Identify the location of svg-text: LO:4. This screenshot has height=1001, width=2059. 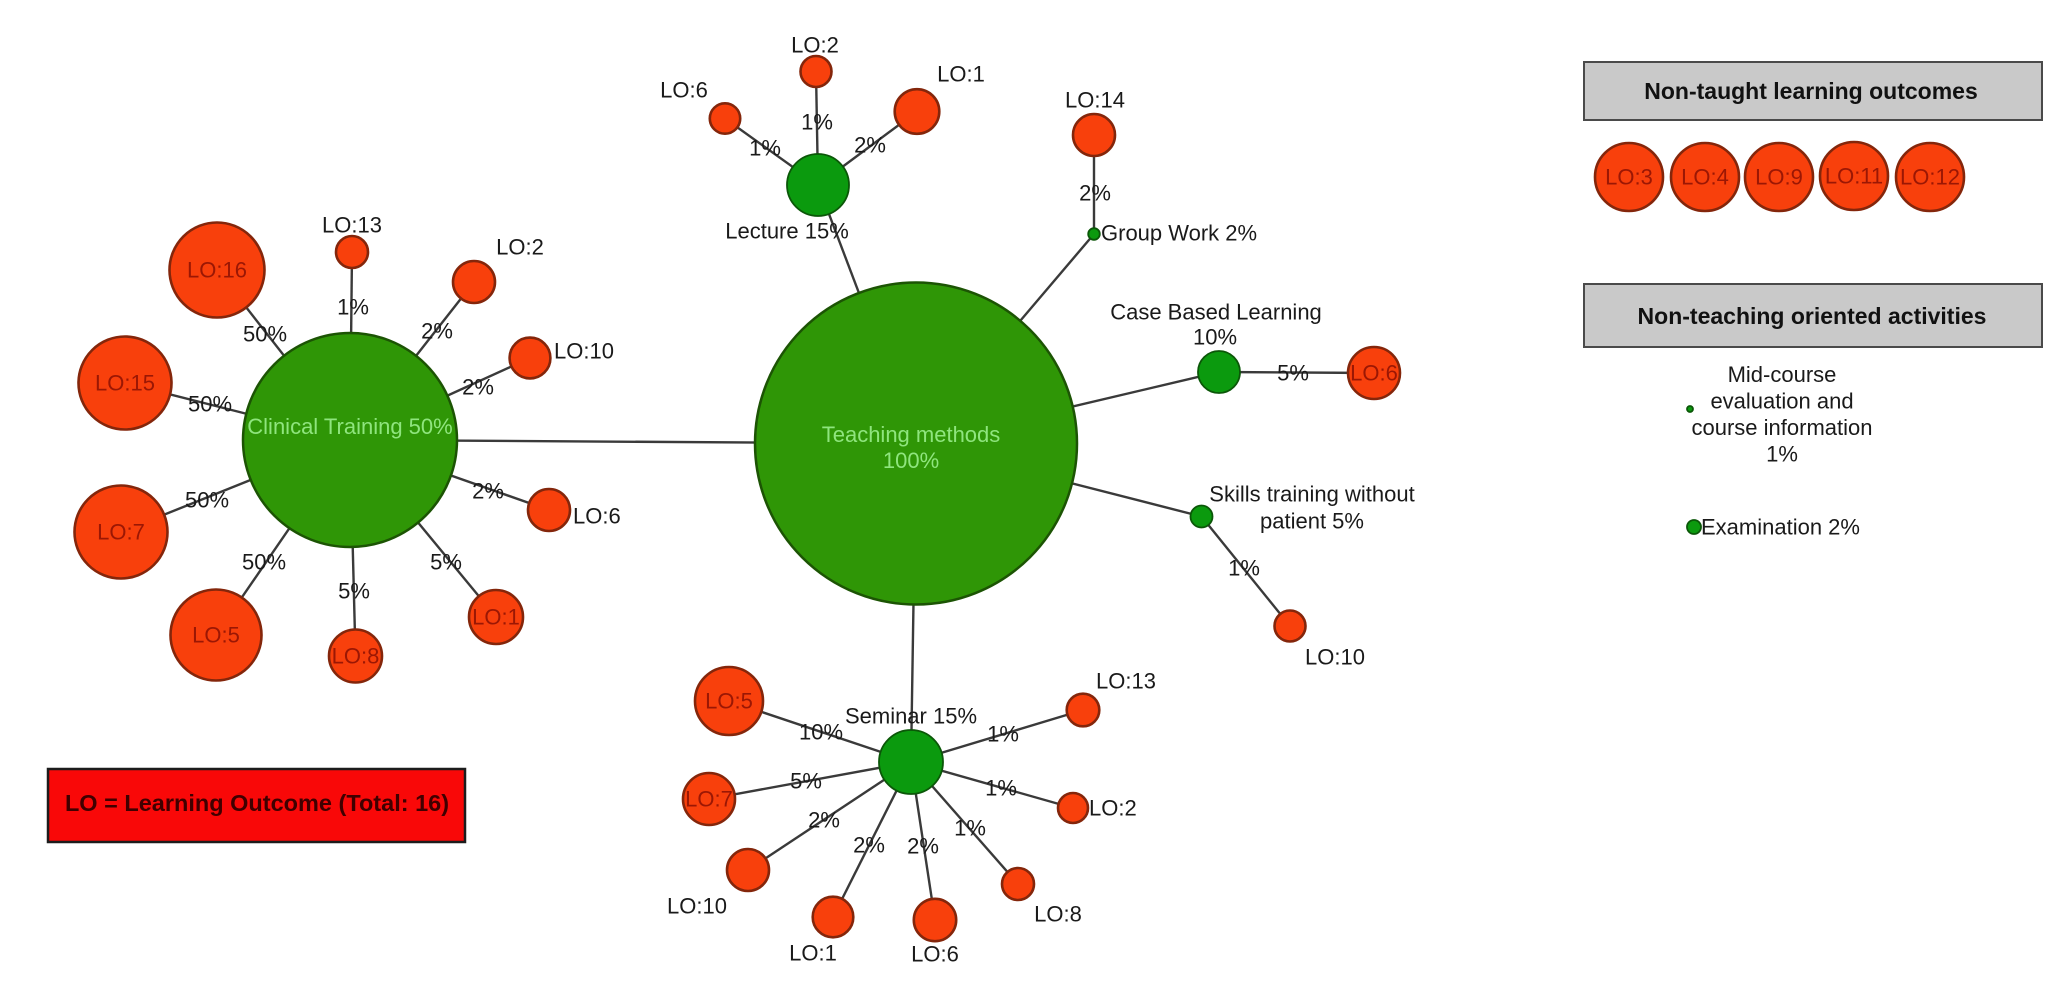
(1705, 177).